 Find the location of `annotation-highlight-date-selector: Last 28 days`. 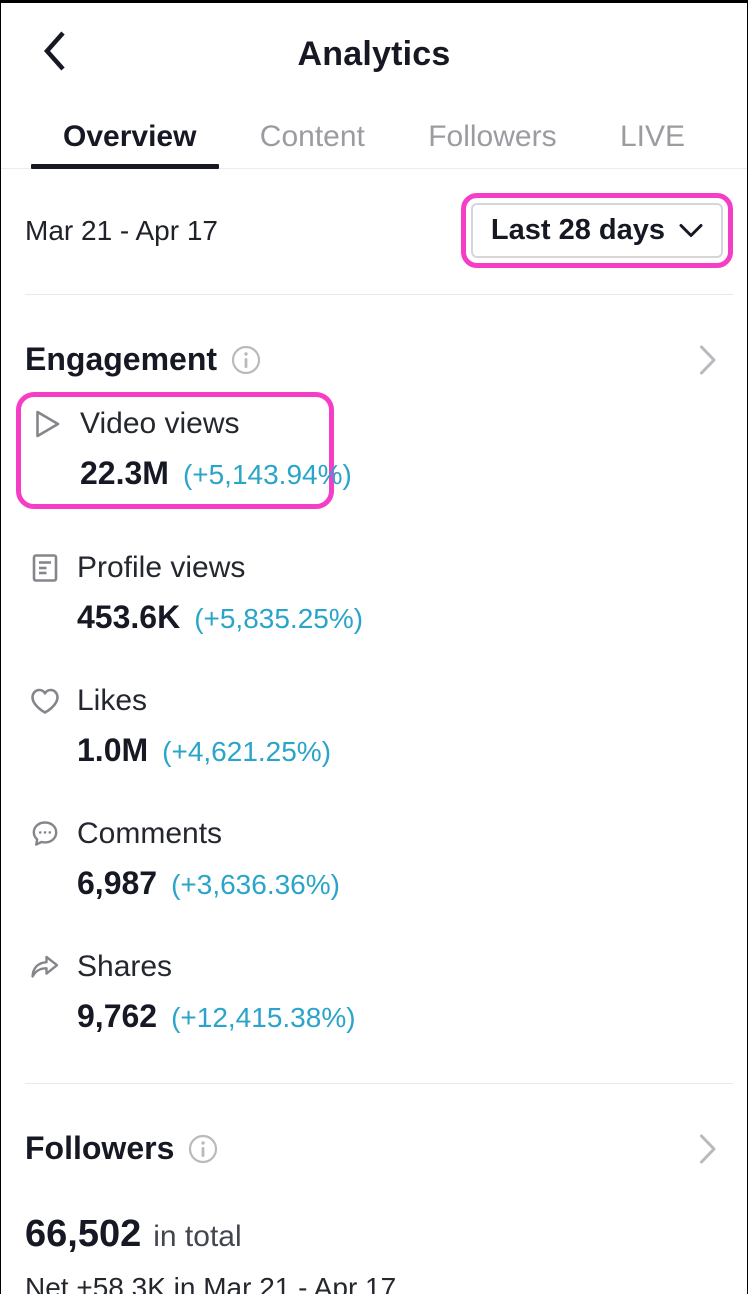

annotation-highlight-date-selector: Last 28 days is located at coordinates (596, 230).